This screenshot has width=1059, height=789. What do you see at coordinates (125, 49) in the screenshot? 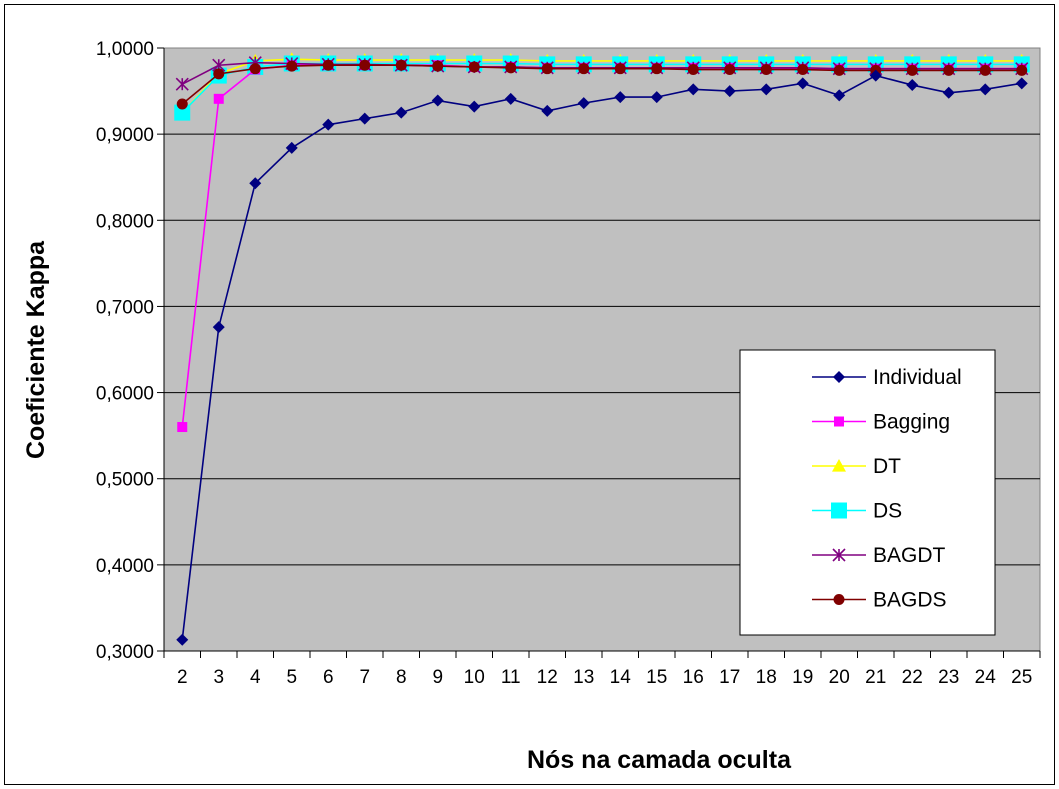
I see `y-tick-label: 1,0000` at bounding box center [125, 49].